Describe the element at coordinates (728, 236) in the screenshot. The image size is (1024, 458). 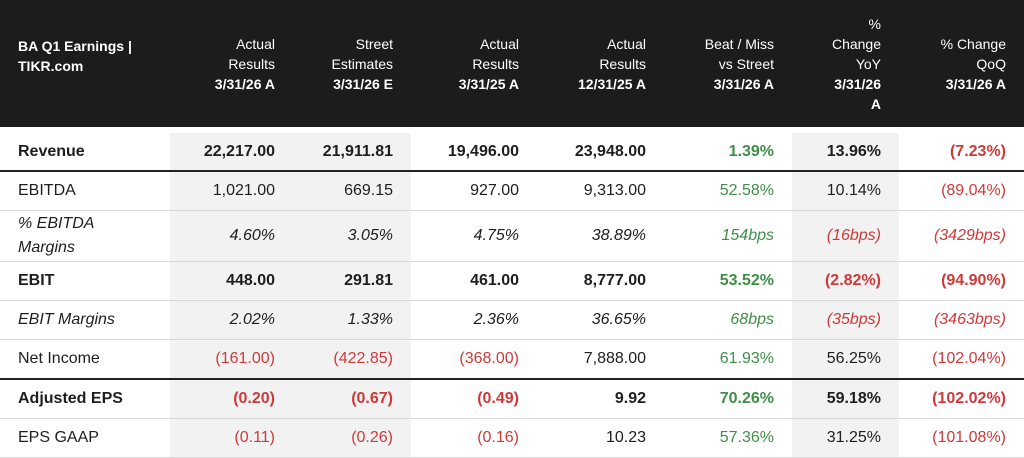
I see `table-cell: 154bps` at that location.